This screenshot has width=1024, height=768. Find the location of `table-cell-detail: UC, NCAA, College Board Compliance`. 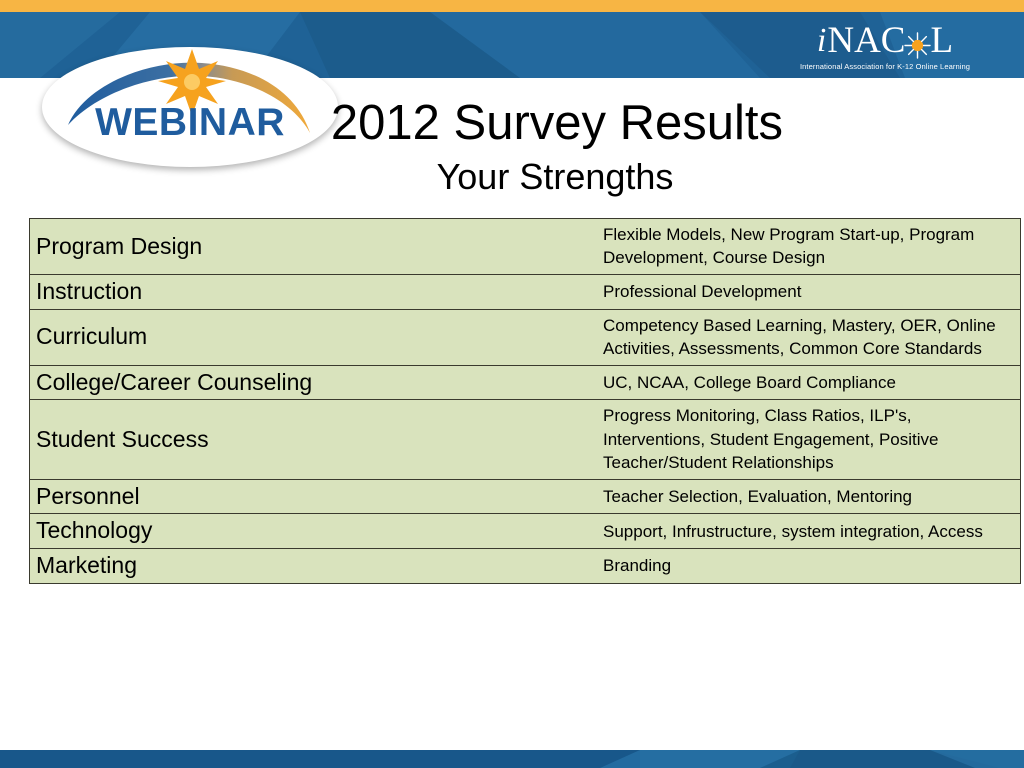

table-cell-detail: UC, NCAA, College Board Compliance is located at coordinates (809, 382).